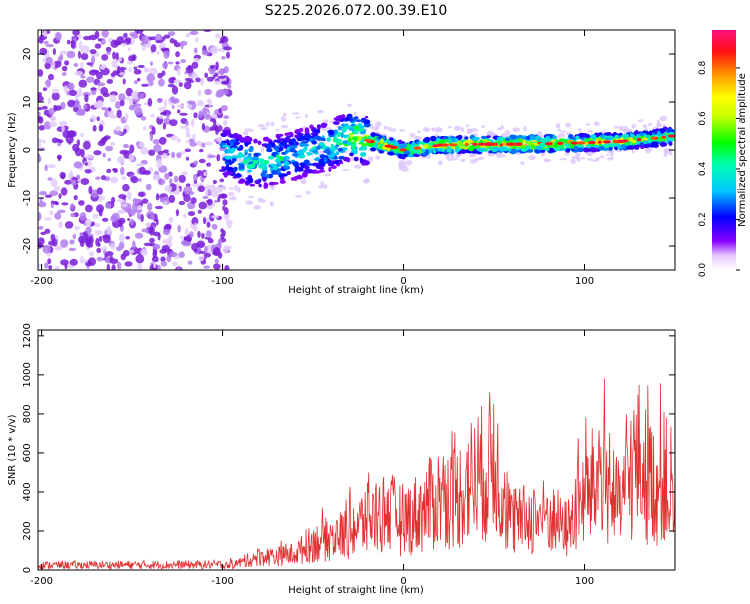 This screenshot has width=750, height=604. Describe the element at coordinates (27, 530) in the screenshot. I see `y-tick-label: 200` at that location.